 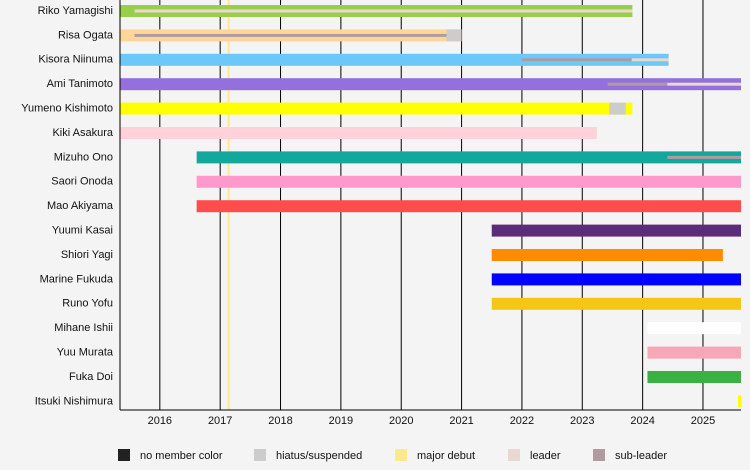 What do you see at coordinates (160, 421) in the screenshot?
I see `x-tick-label: 2016` at bounding box center [160, 421].